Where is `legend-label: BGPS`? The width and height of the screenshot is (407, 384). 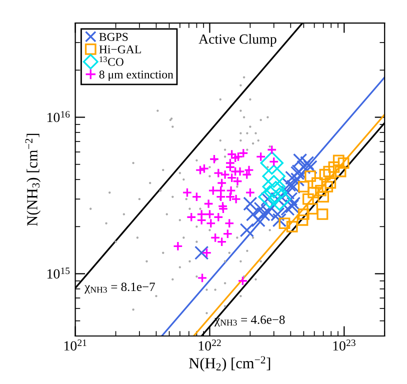 legend-label: BGPS is located at coordinates (113, 36).